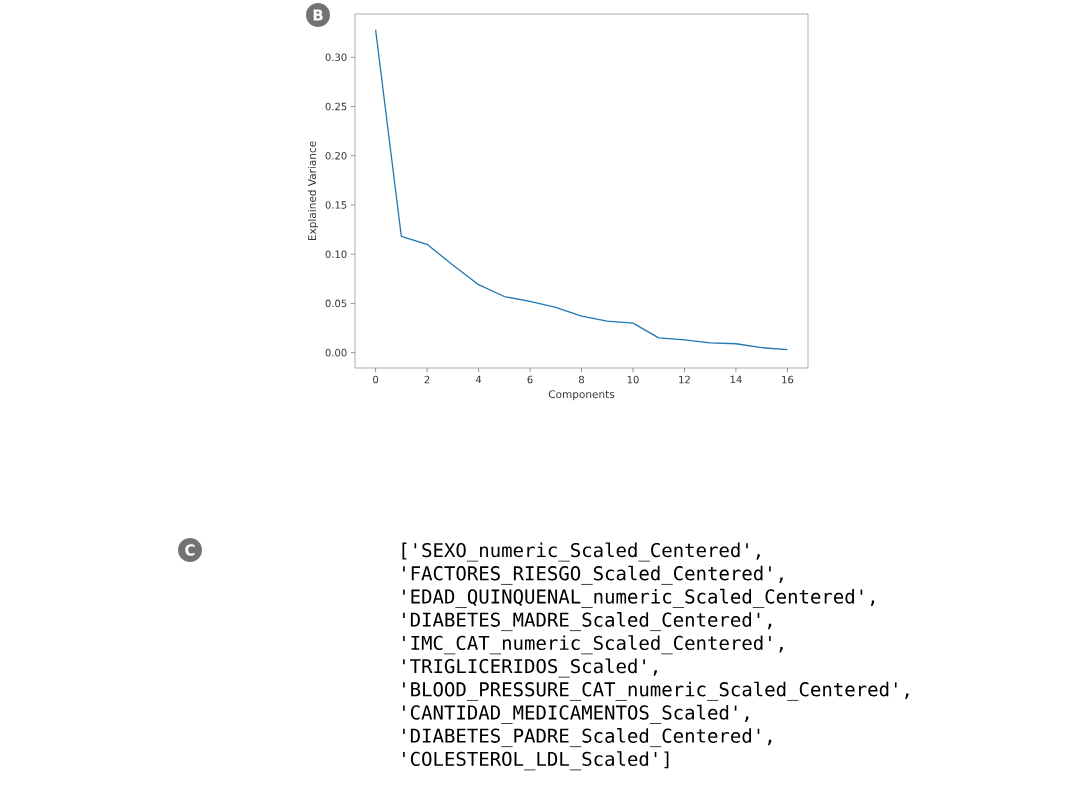 The height and width of the screenshot is (794, 1072). What do you see at coordinates (593, 645) in the screenshot?
I see `text: 'IMC_CAT_numeric_Scaled_Centered',` at bounding box center [593, 645].